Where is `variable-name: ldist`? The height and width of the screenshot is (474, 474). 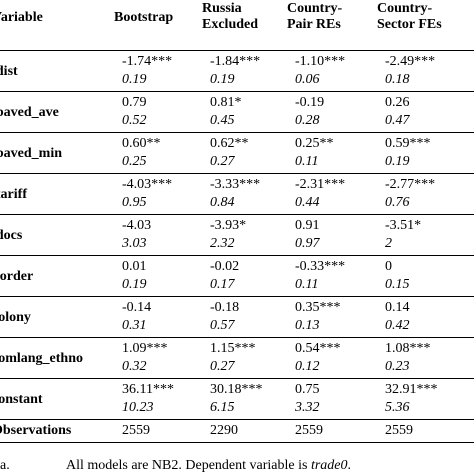 variable-name: ldist is located at coordinates (57, 71).